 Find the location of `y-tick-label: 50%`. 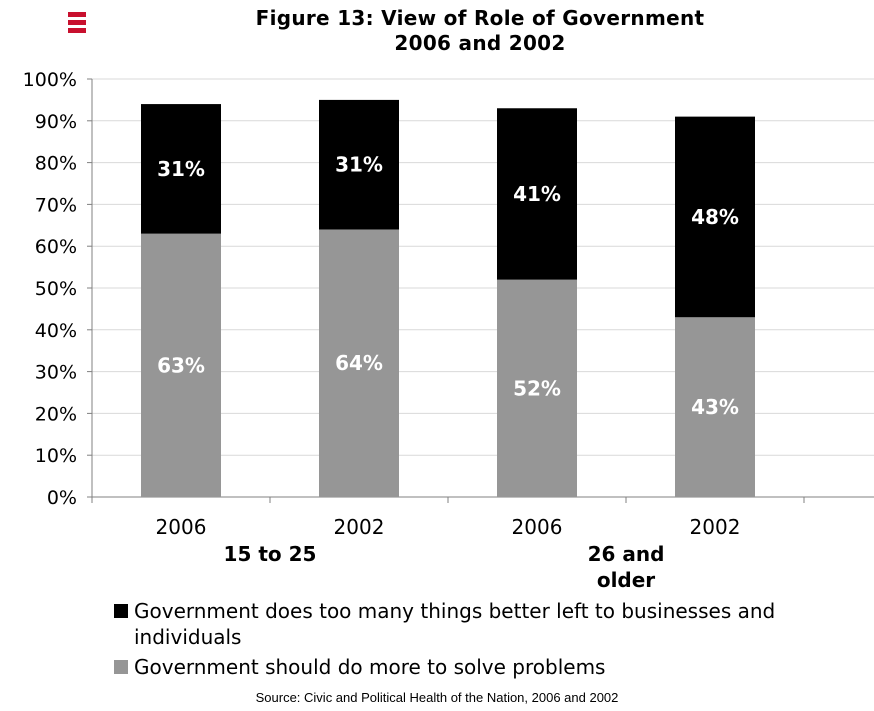

y-tick-label: 50% is located at coordinates (56, 289).